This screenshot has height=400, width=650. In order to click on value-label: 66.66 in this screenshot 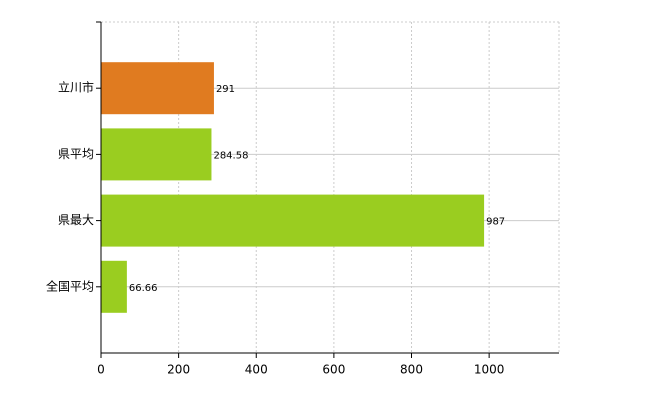, I will do `click(143, 288)`.